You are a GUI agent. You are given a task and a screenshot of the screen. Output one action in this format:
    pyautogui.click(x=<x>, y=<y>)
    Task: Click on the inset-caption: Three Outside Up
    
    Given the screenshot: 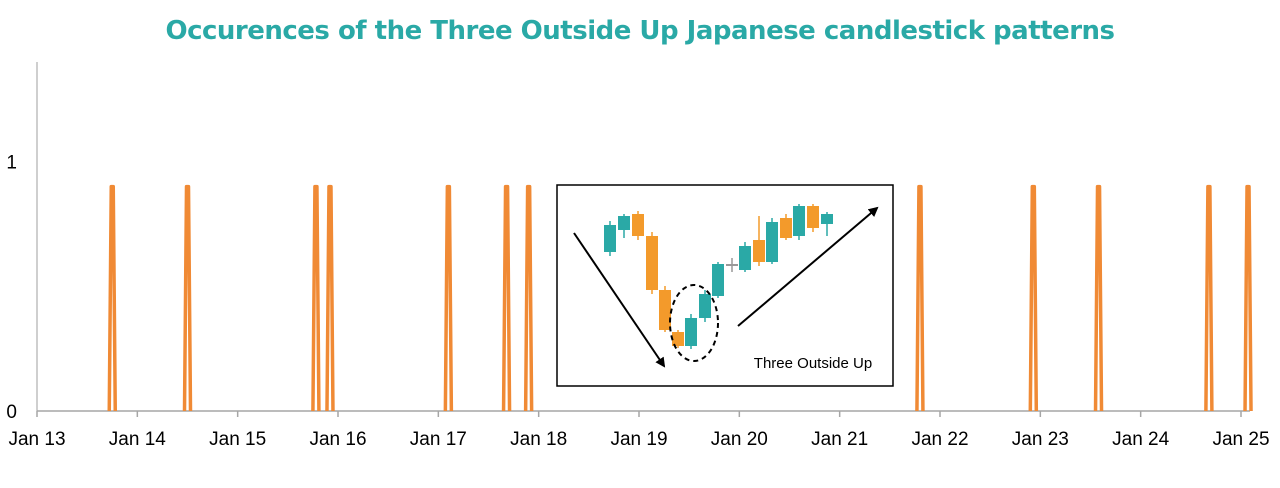 What is the action you would take?
    pyautogui.click(x=813, y=363)
    